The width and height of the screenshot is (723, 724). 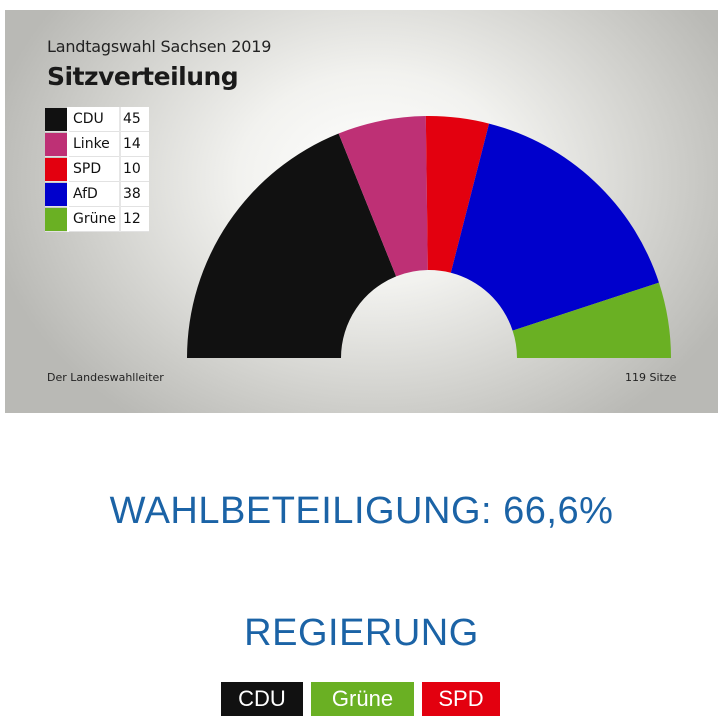 What do you see at coordinates (93, 219) in the screenshot?
I see `legend-party-name: Grüne` at bounding box center [93, 219].